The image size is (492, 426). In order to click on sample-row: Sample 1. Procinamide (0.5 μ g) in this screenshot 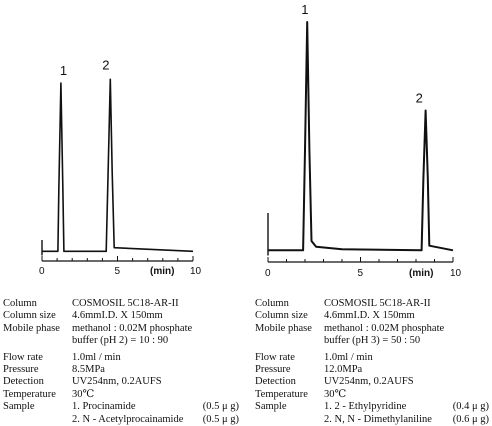, I will do `click(121, 407)`.